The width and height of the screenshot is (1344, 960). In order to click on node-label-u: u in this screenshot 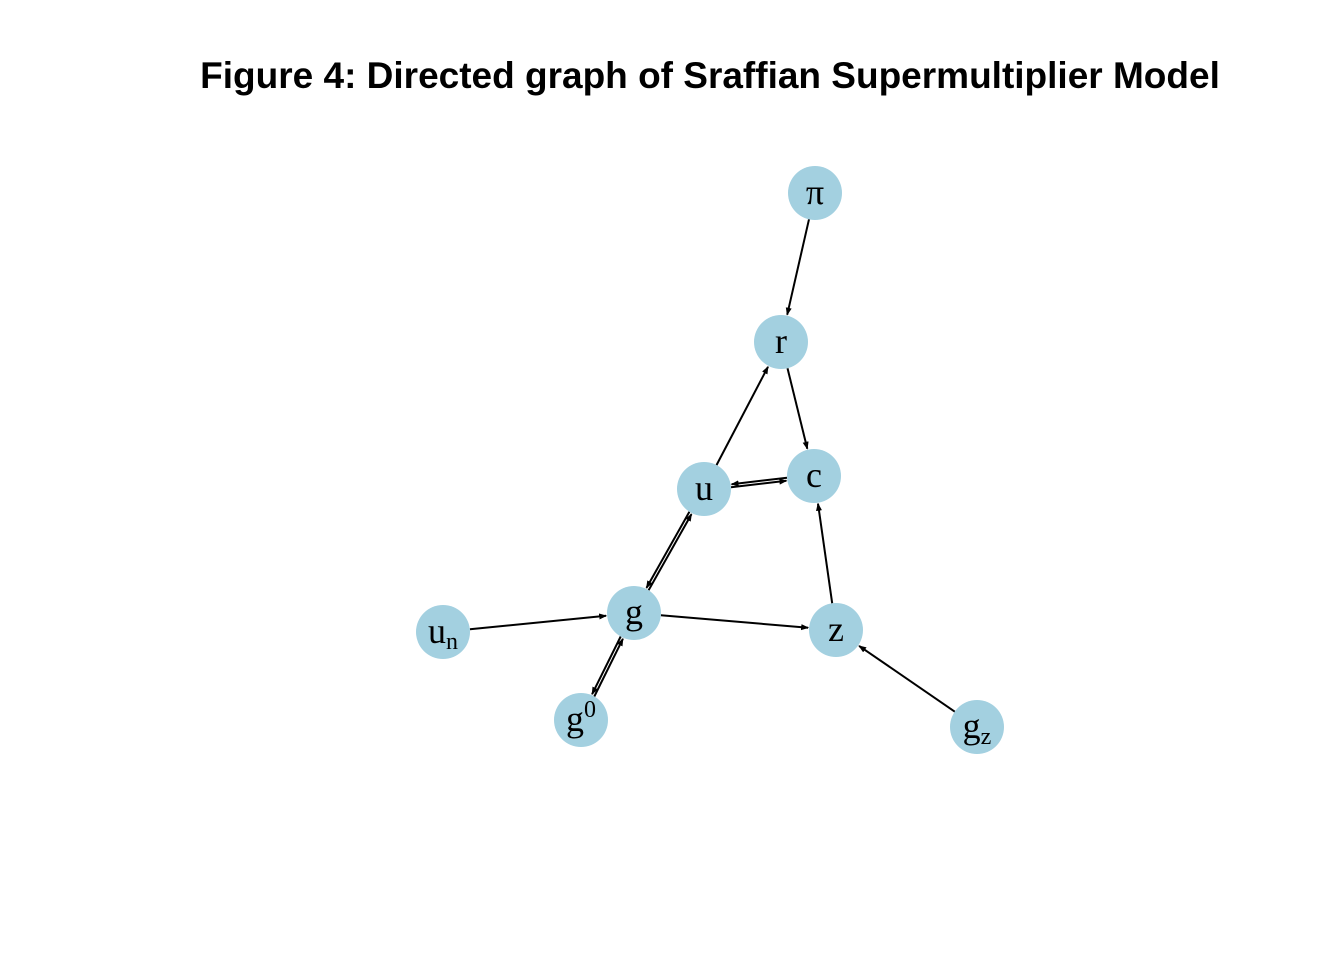, I will do `click(704, 488)`.